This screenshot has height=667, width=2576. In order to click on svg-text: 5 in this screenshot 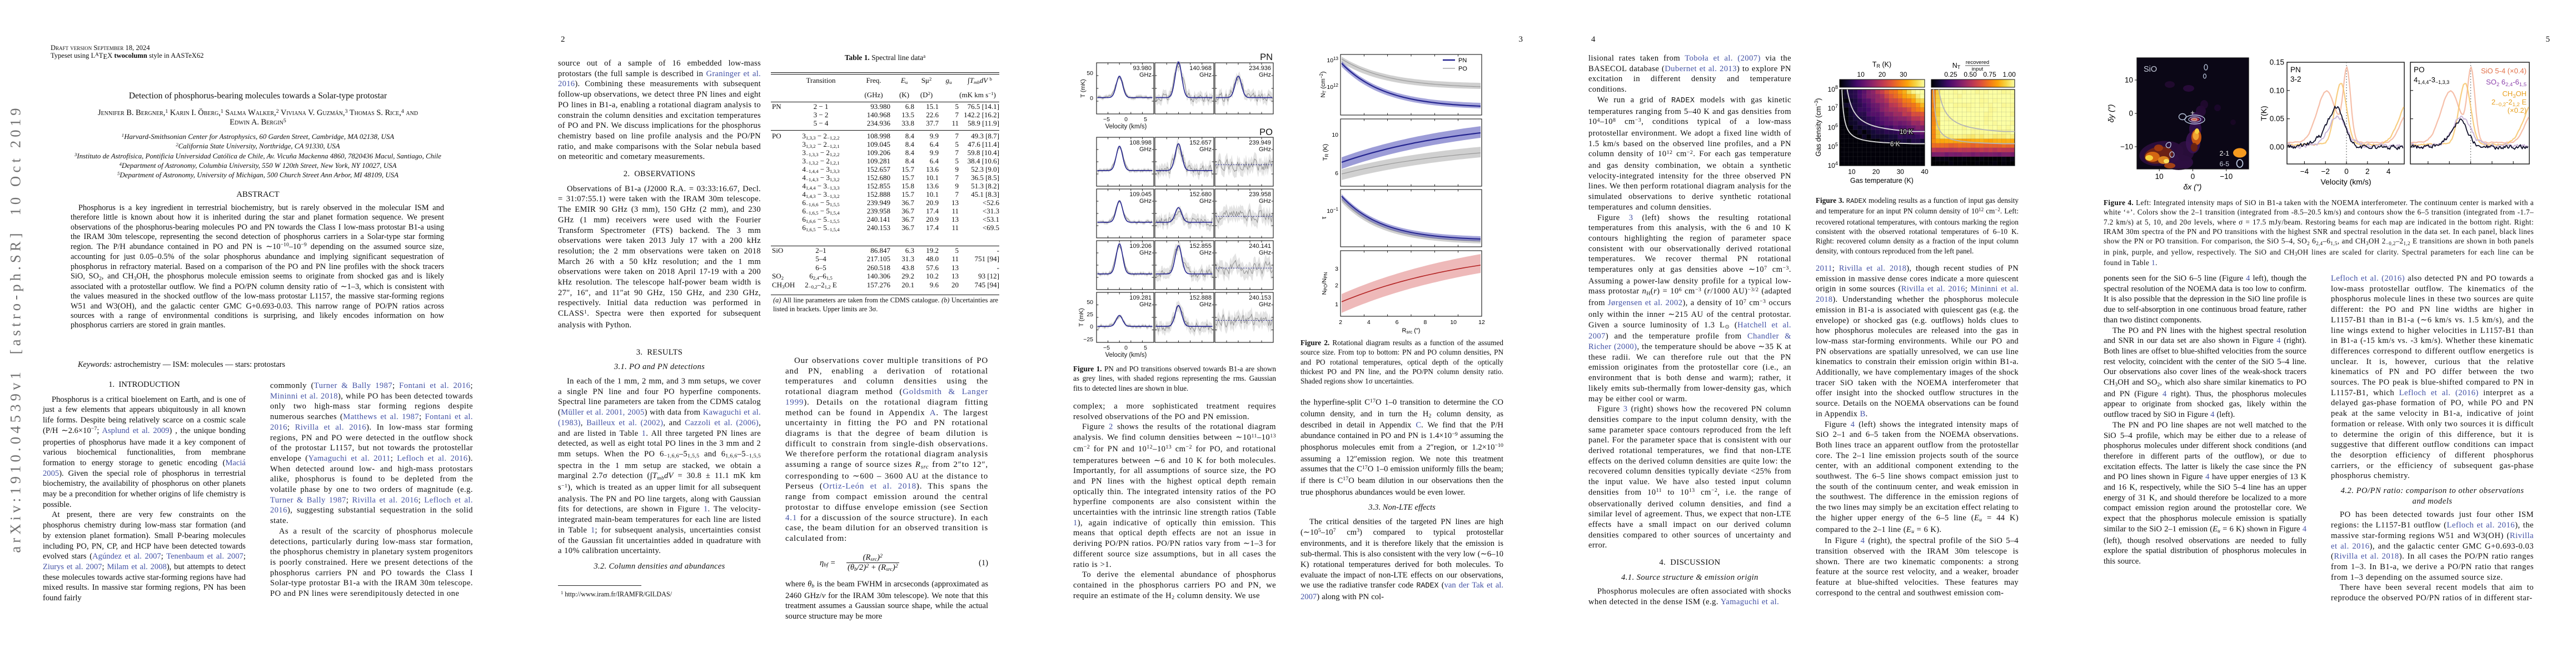, I will do `click(1145, 348)`.